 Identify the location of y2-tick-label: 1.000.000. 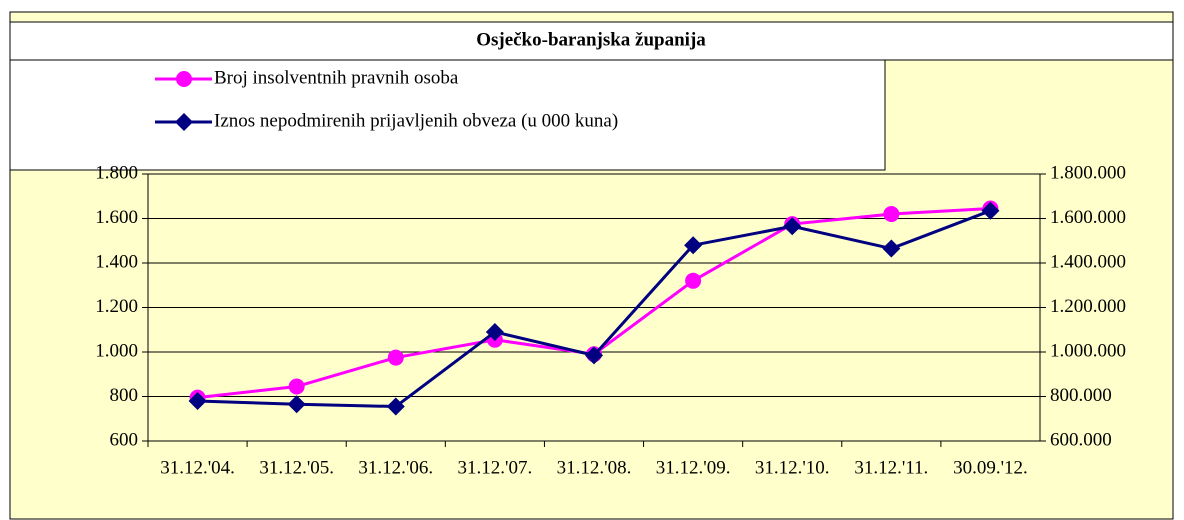
(1088, 350).